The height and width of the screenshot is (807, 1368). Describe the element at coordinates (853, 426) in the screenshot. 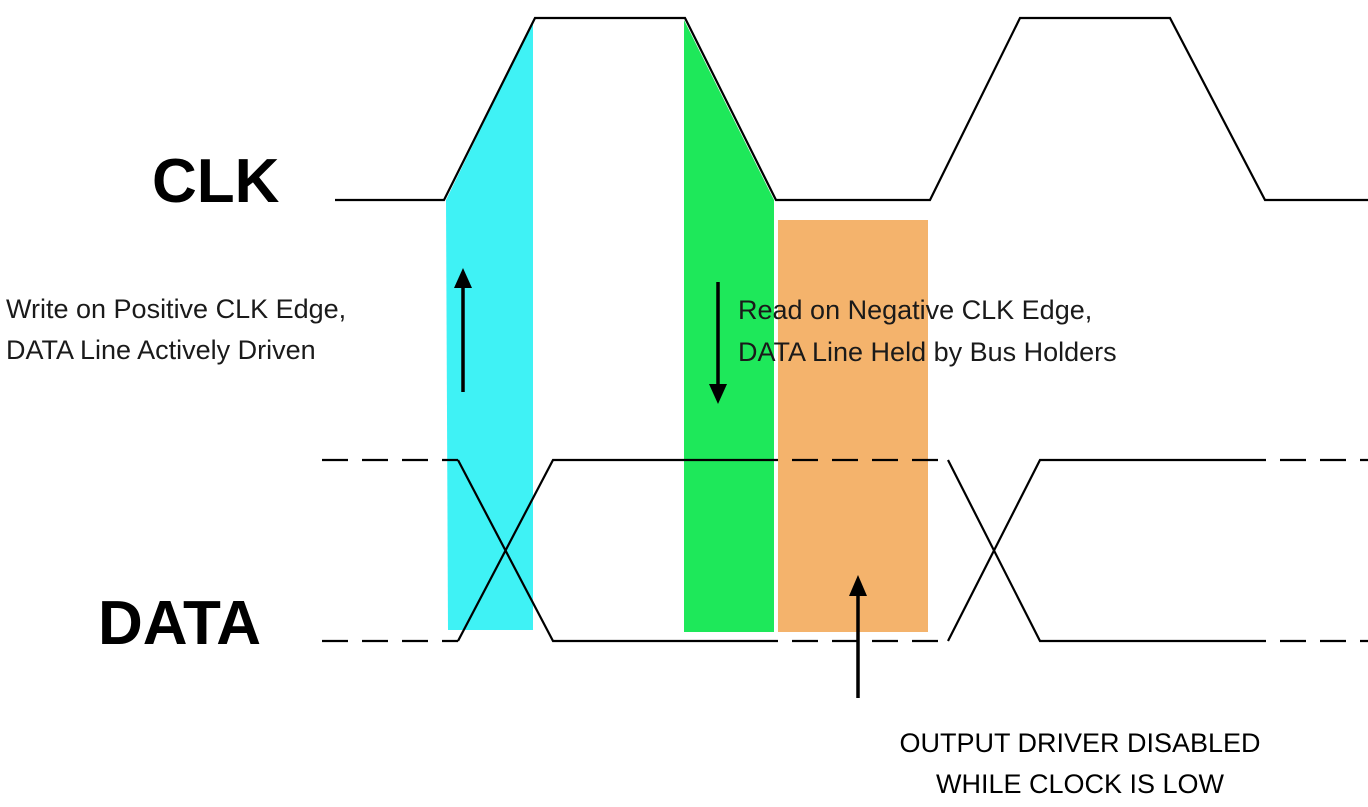

I see `output-disabled-highlight` at that location.